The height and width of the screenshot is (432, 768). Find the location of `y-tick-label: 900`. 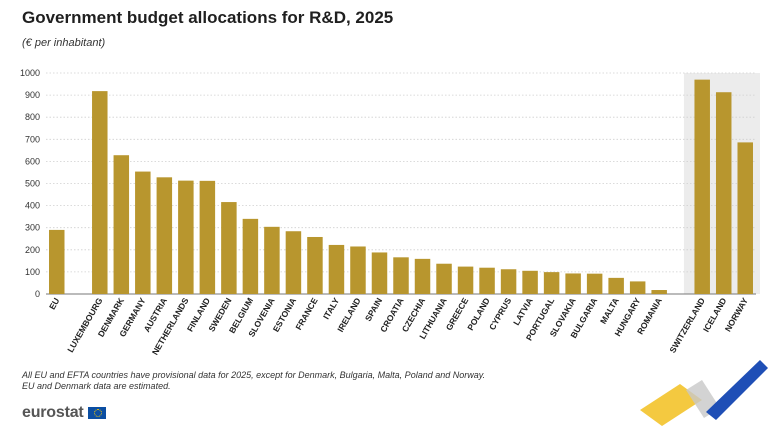

y-tick-label: 900 is located at coordinates (32, 95).